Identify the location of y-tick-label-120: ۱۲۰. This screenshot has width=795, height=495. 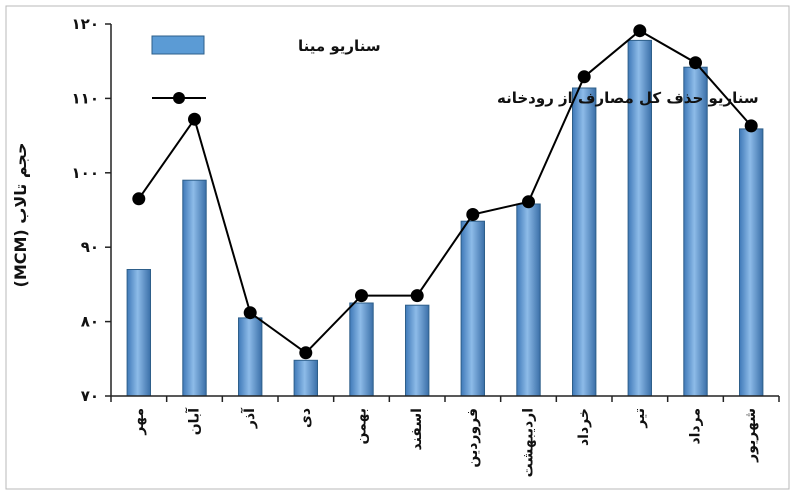
(85, 24).